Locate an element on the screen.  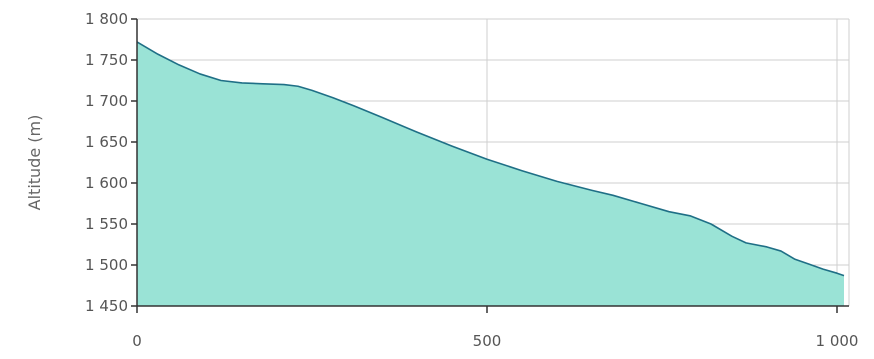
x-tick-label: 0 is located at coordinates (137, 341).